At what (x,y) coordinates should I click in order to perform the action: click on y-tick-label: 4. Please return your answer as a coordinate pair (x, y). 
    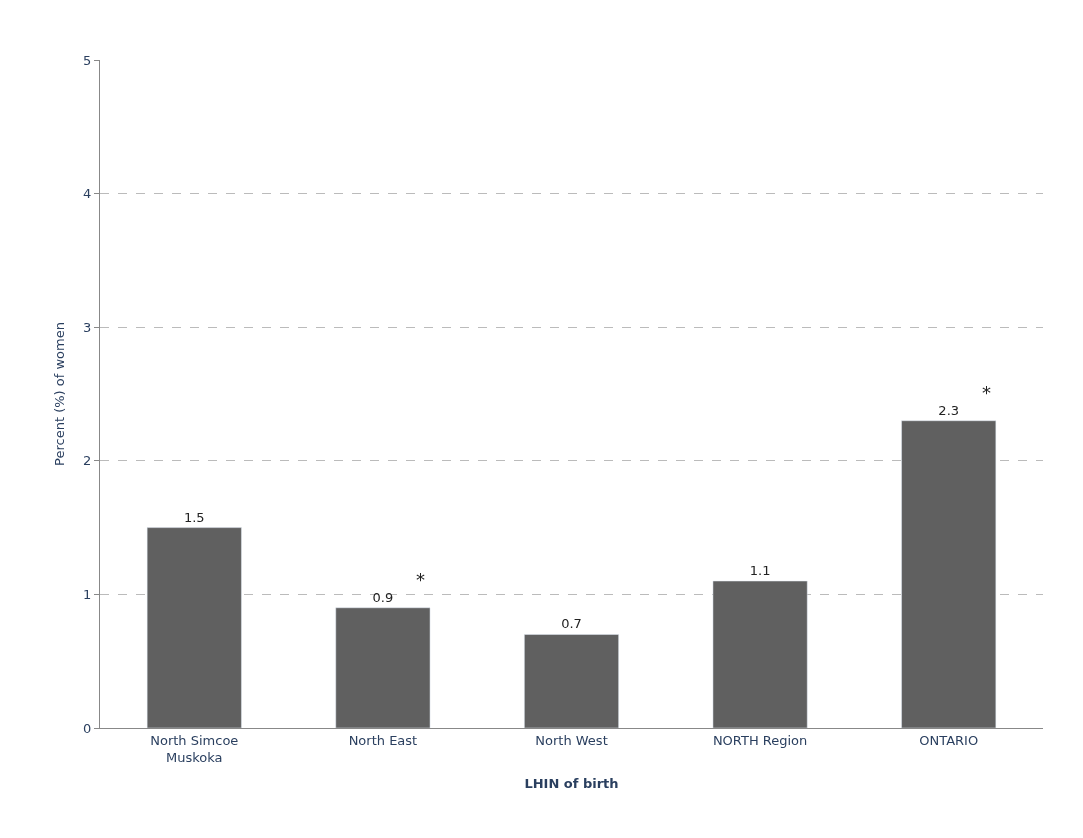
    Looking at the image, I should click on (87, 194).